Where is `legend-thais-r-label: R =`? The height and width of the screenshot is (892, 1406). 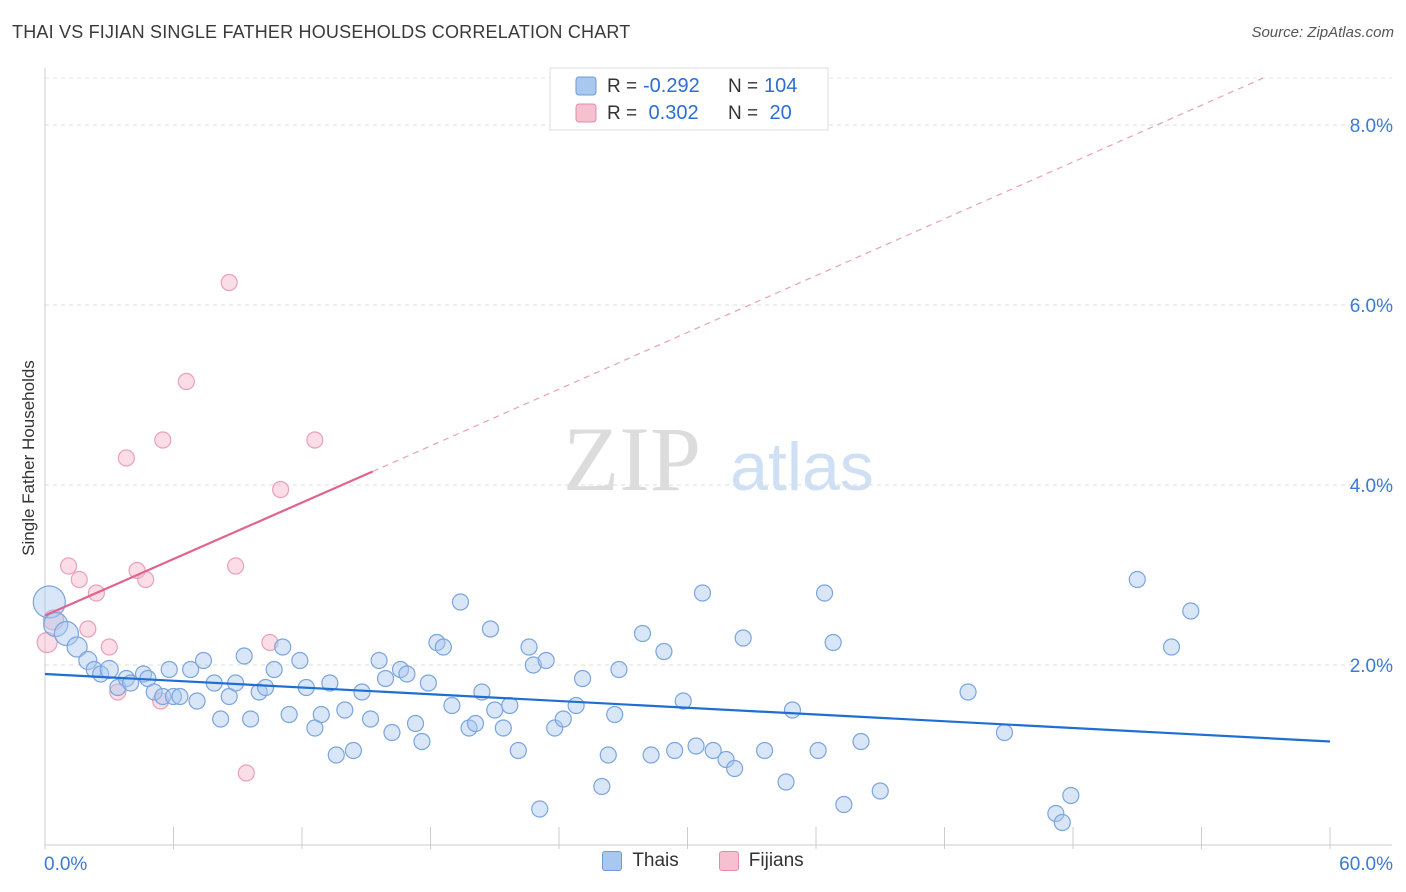
legend-thais-r-label: R = is located at coordinates (622, 86).